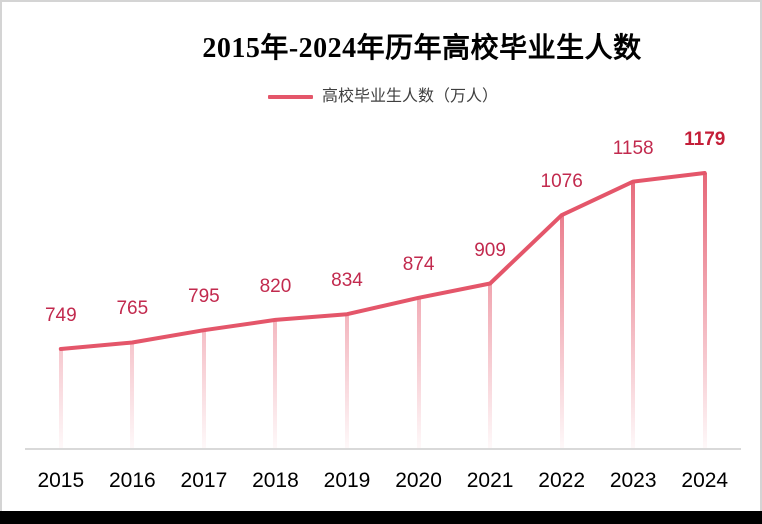  What do you see at coordinates (418, 264) in the screenshot?
I see `data-label: 874` at bounding box center [418, 264].